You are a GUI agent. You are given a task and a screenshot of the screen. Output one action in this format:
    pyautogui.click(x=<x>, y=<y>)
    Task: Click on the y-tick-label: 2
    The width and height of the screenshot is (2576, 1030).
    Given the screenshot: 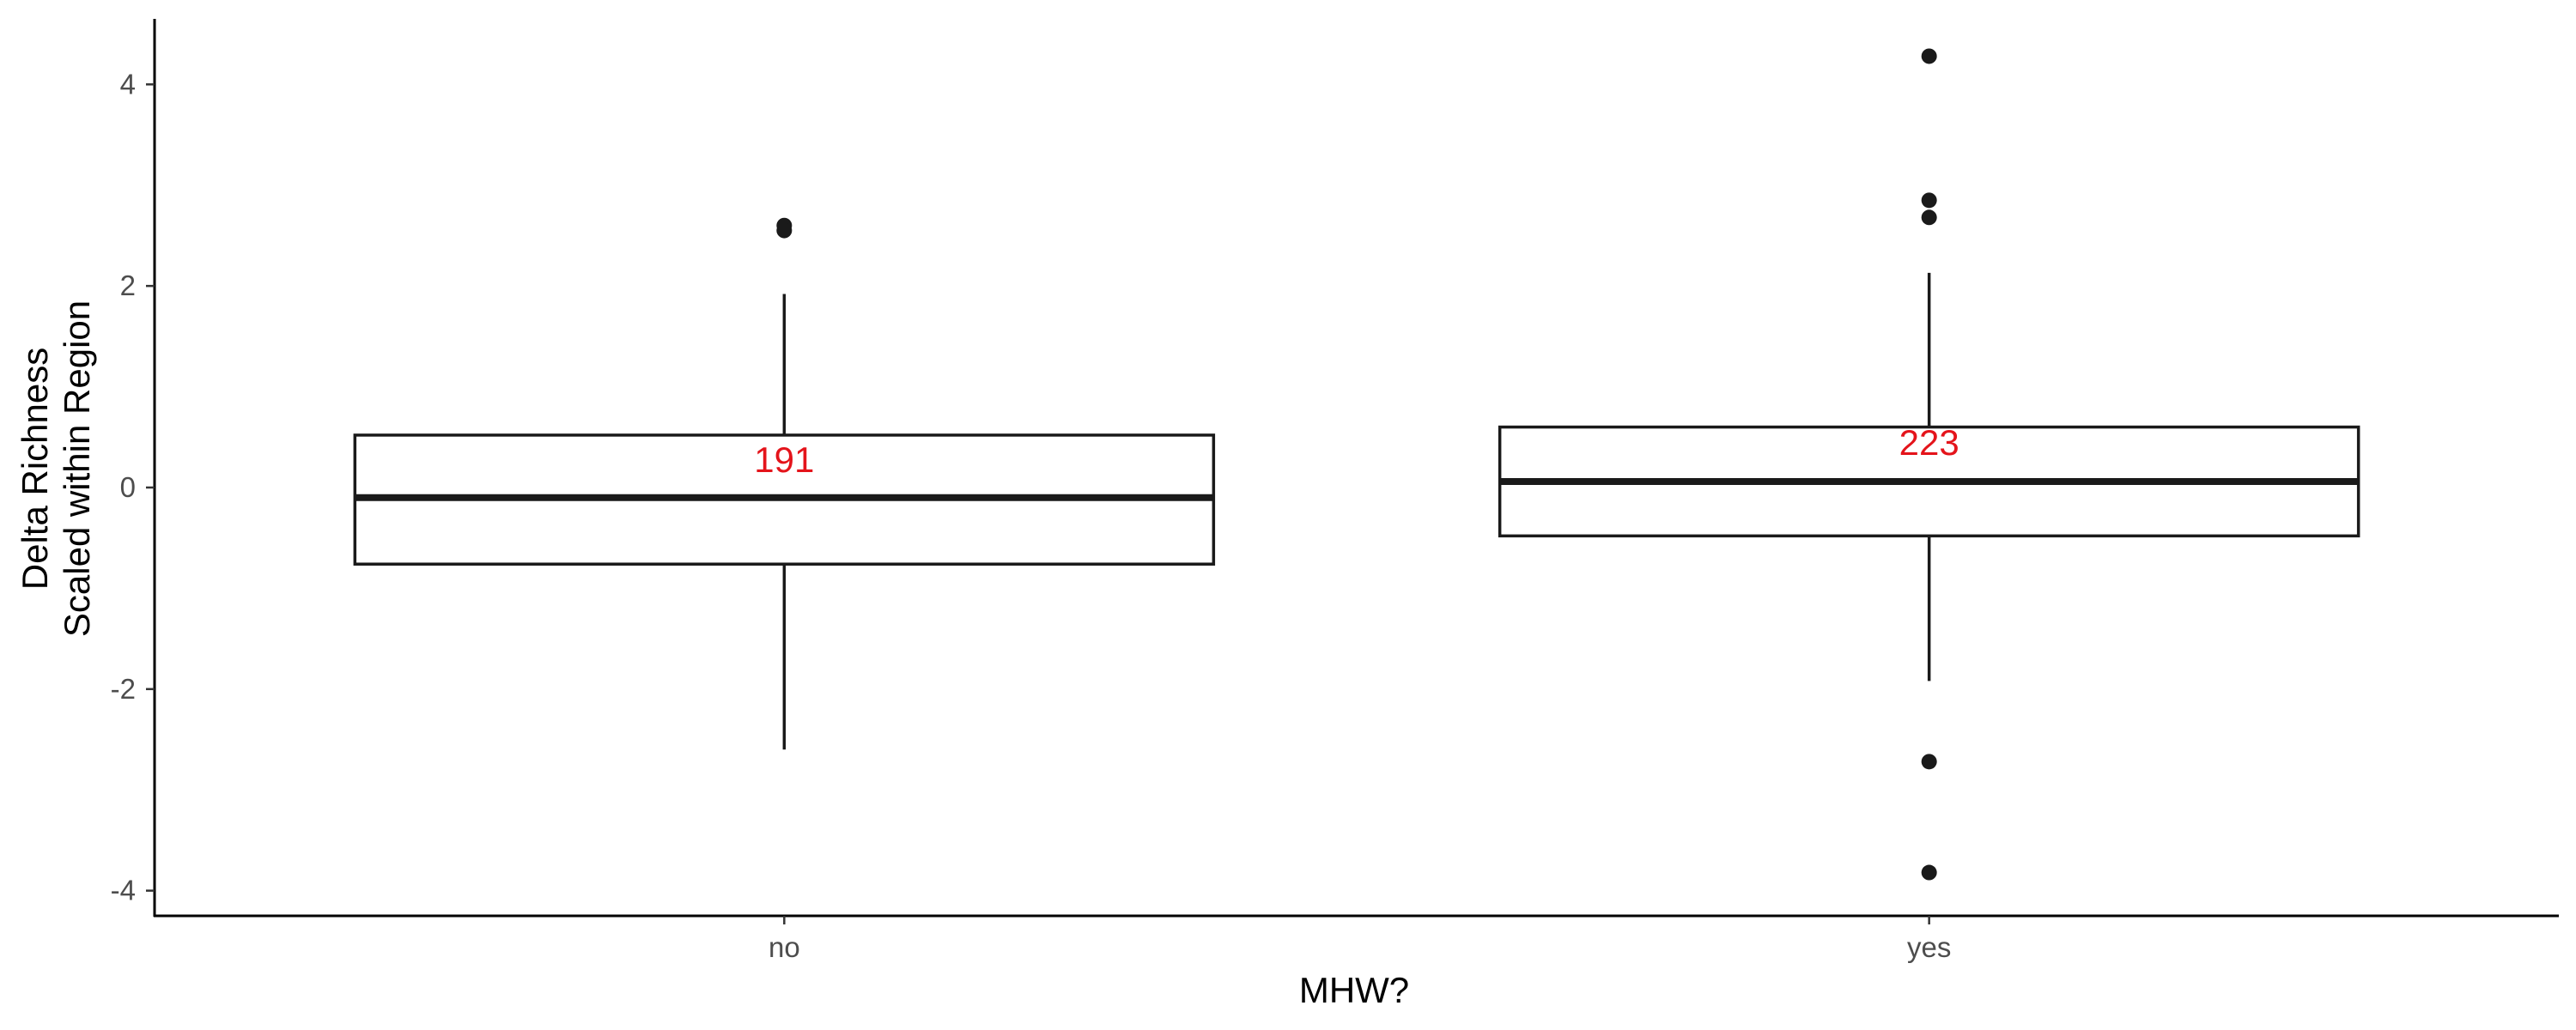 What is the action you would take?
    pyautogui.click(x=128, y=285)
    